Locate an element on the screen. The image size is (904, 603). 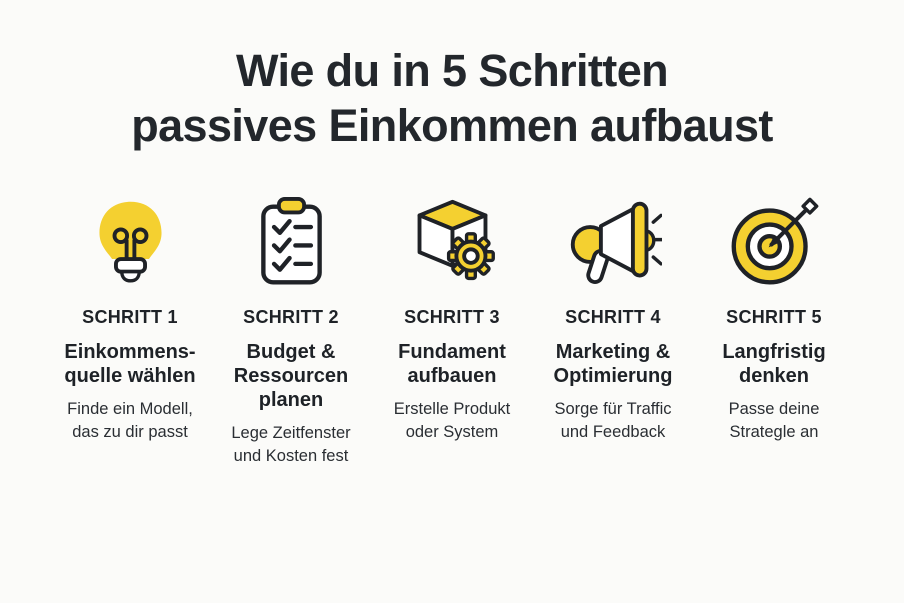
lightbulb-icon is located at coordinates (130, 242).